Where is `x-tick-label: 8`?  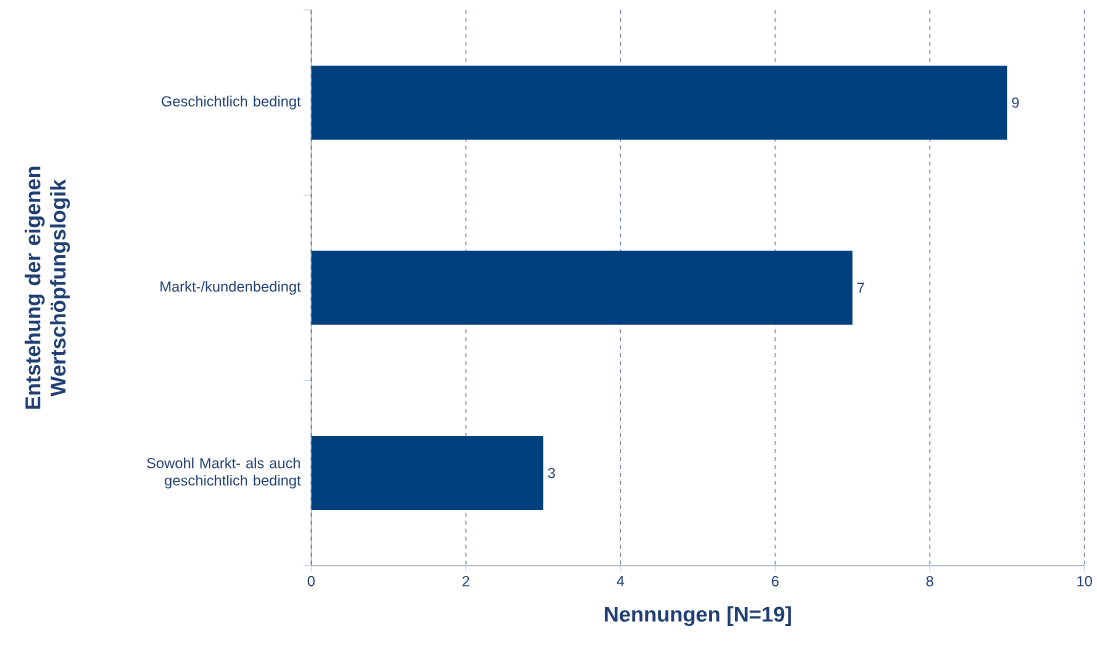 x-tick-label: 8 is located at coordinates (930, 581).